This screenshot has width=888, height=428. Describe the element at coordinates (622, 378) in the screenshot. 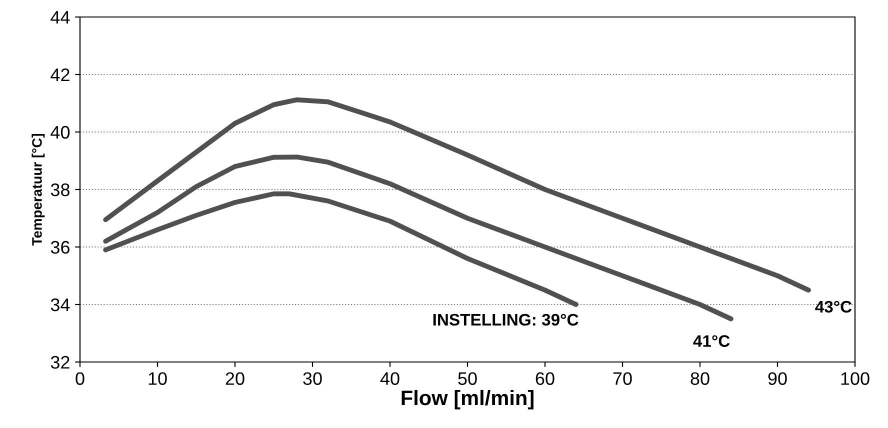

I see `x-tick-label: 70` at that location.